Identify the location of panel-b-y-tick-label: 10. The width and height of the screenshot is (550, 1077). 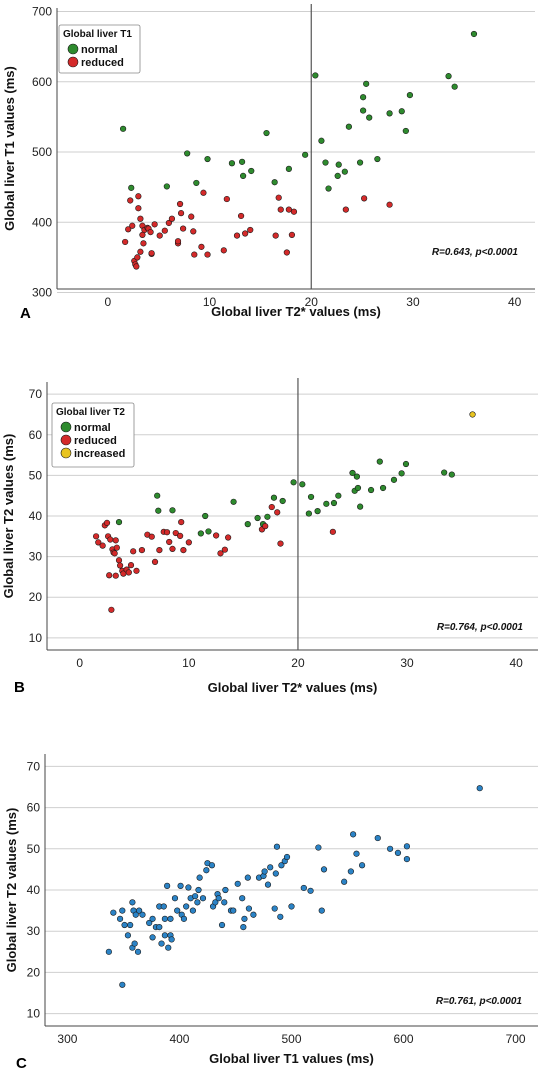
(36, 638).